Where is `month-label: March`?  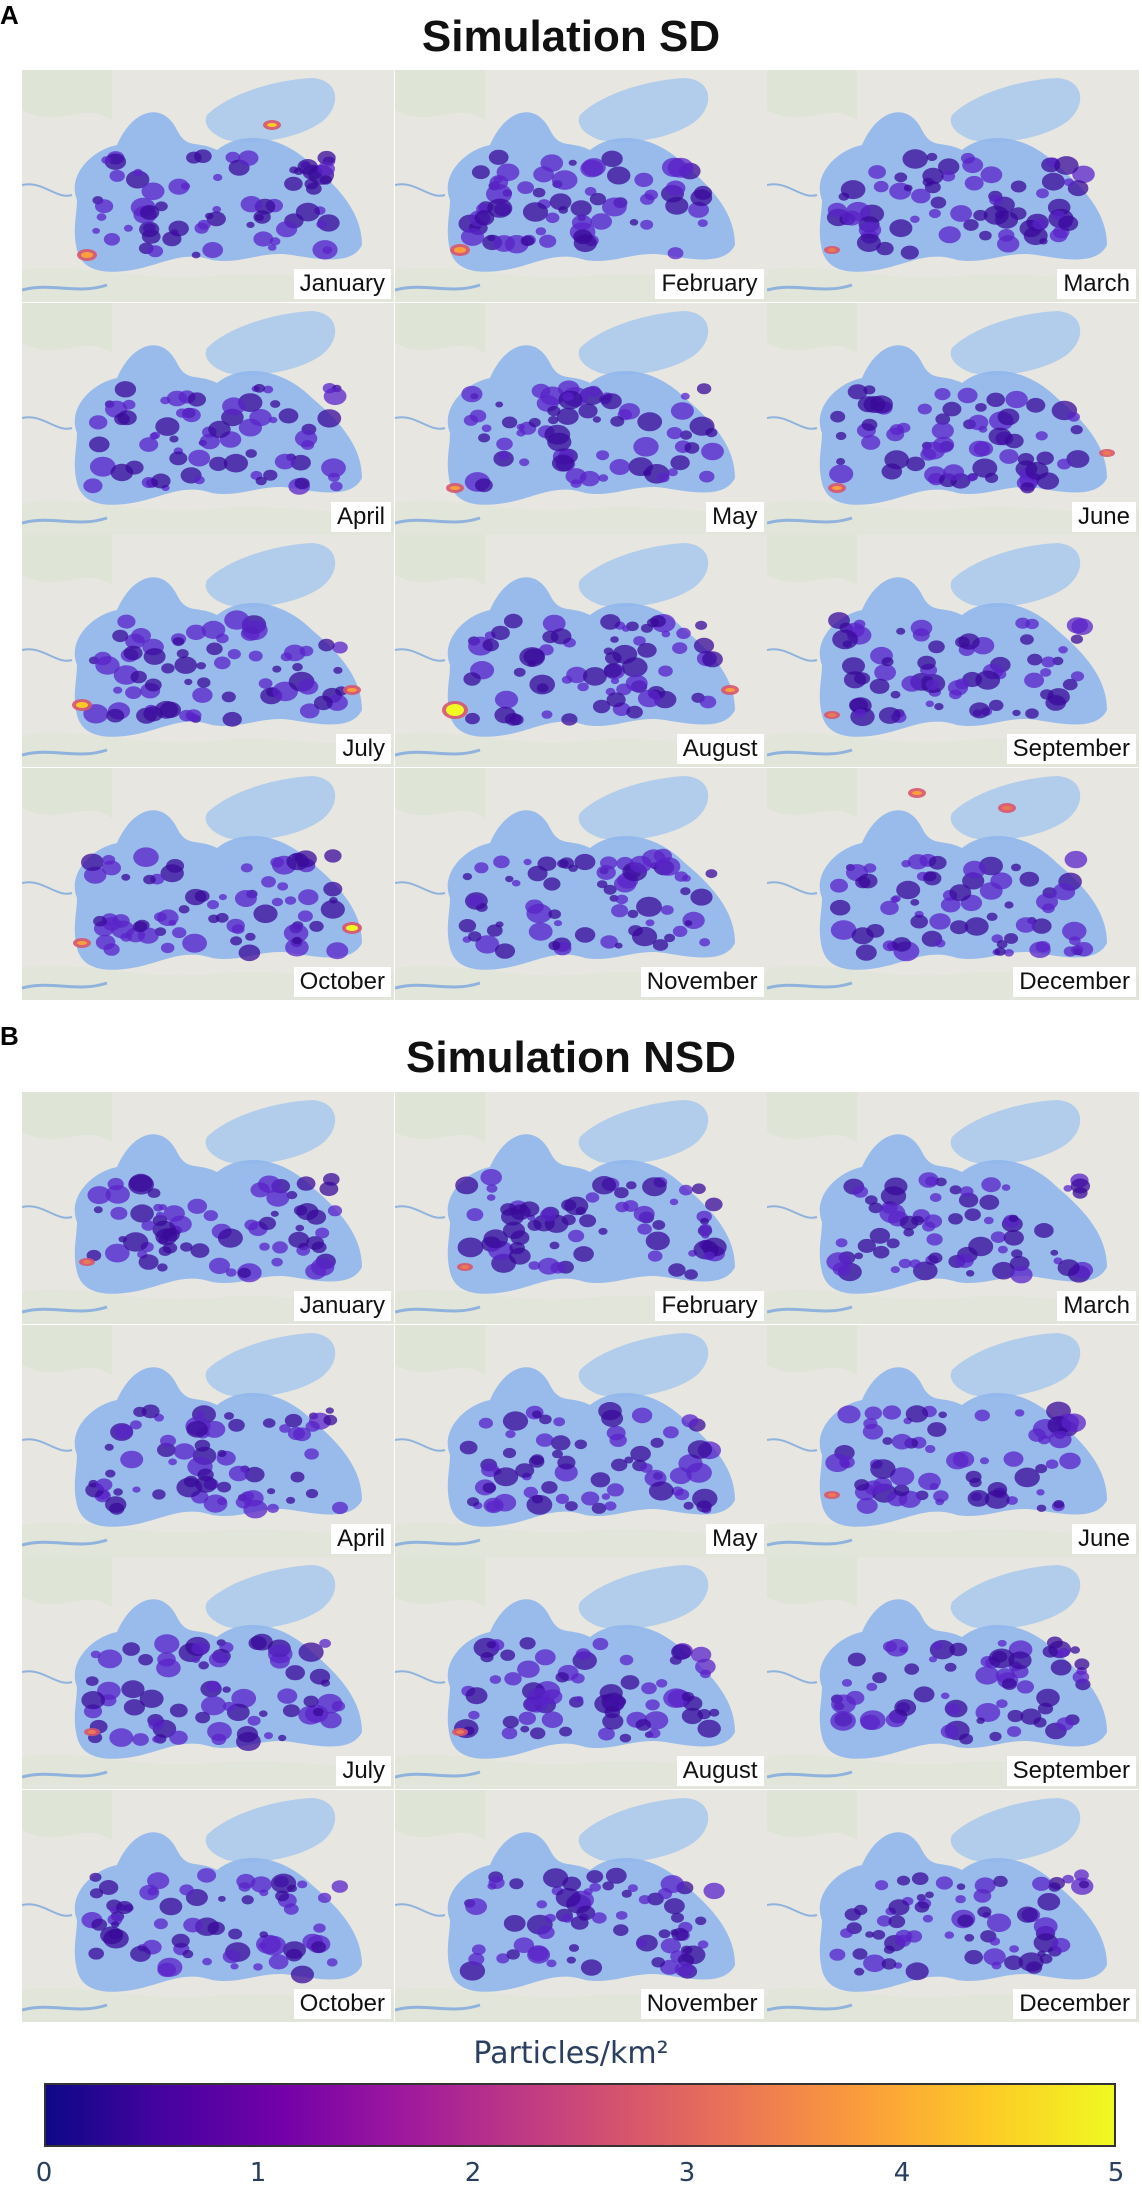
month-label: March is located at coordinates (1096, 284).